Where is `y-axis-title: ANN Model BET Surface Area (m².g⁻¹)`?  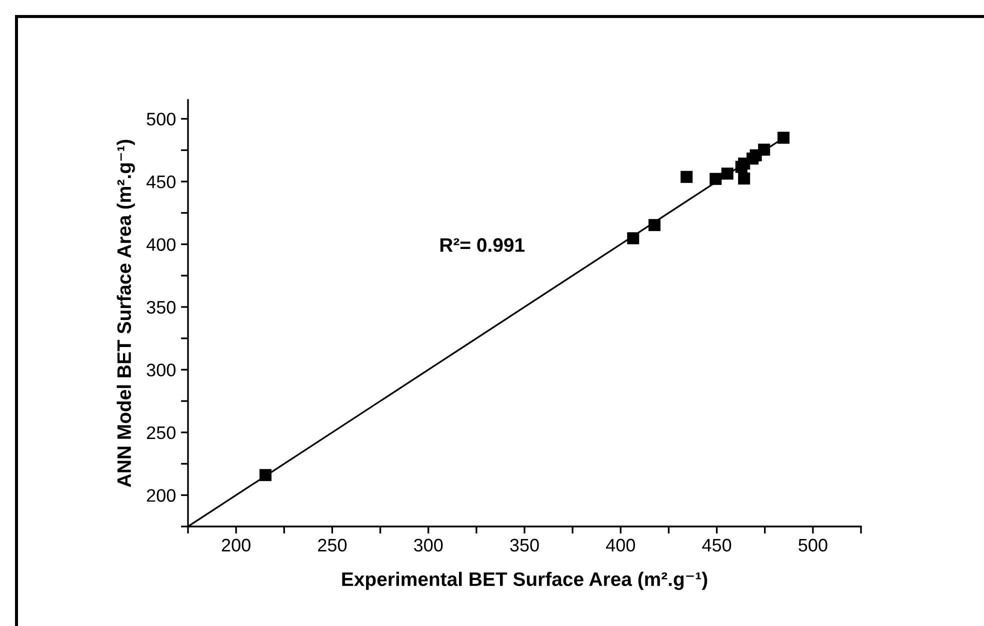 y-axis-title: ANN Model BET Surface Area (m².g⁻¹) is located at coordinates (125, 314).